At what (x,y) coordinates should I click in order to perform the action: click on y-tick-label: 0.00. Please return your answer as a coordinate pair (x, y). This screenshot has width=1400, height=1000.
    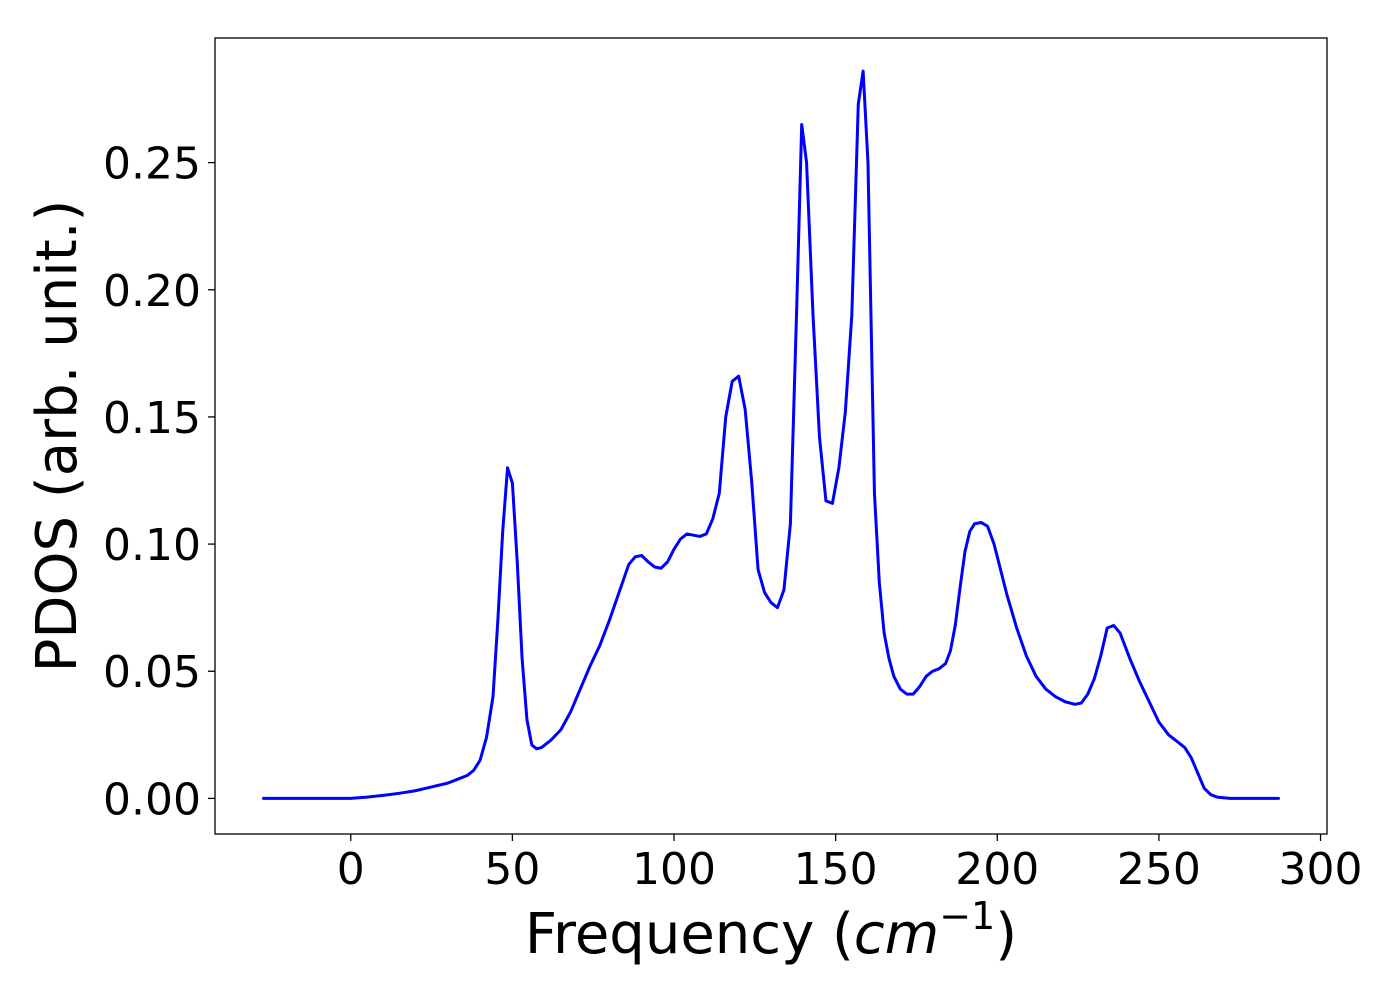
    Looking at the image, I should click on (152, 799).